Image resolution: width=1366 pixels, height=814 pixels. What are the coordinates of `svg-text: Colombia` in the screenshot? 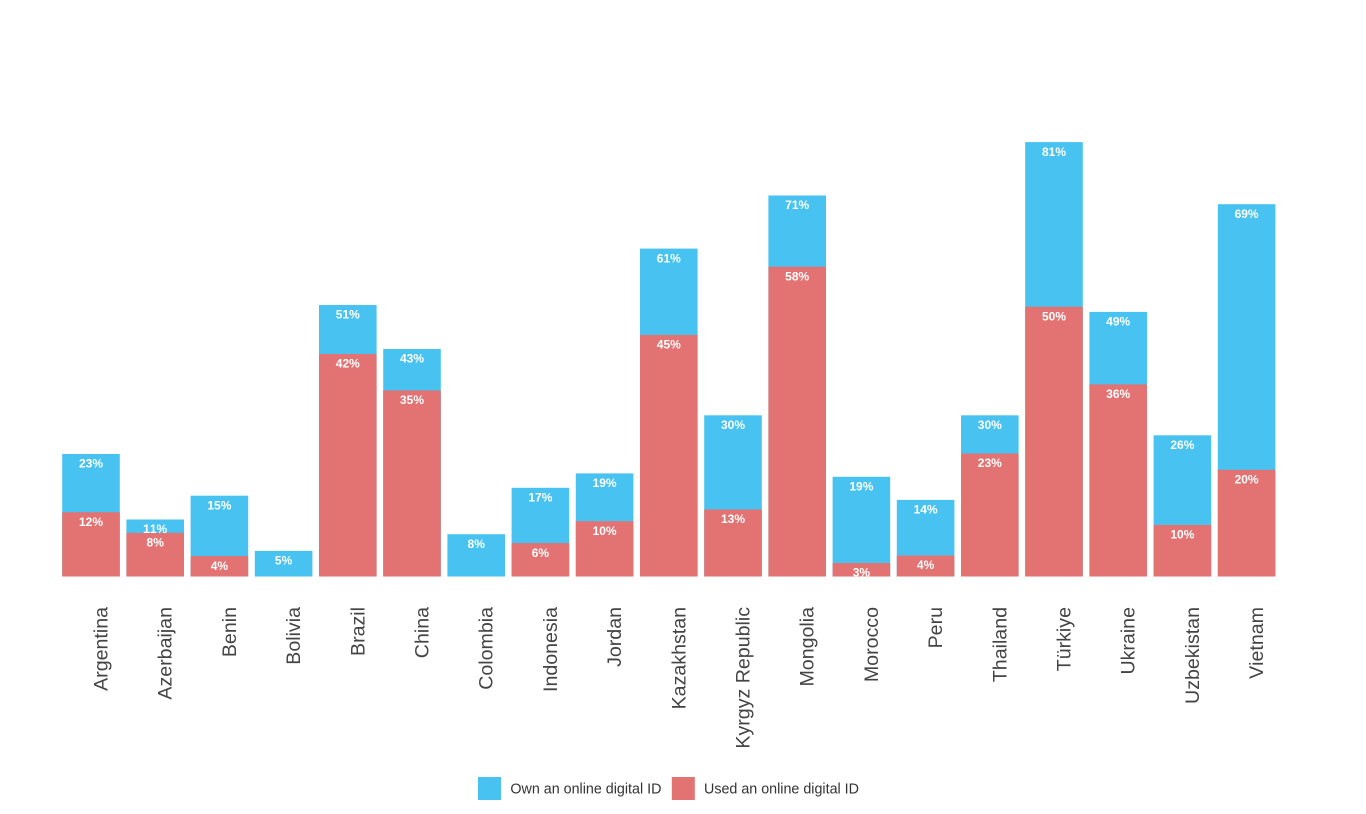 It's located at (487, 648).